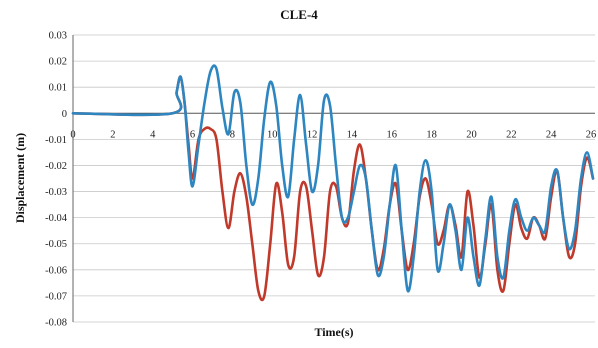 This screenshot has width=598, height=348. What do you see at coordinates (272, 134) in the screenshot?
I see `x-tick-label: 10` at bounding box center [272, 134].